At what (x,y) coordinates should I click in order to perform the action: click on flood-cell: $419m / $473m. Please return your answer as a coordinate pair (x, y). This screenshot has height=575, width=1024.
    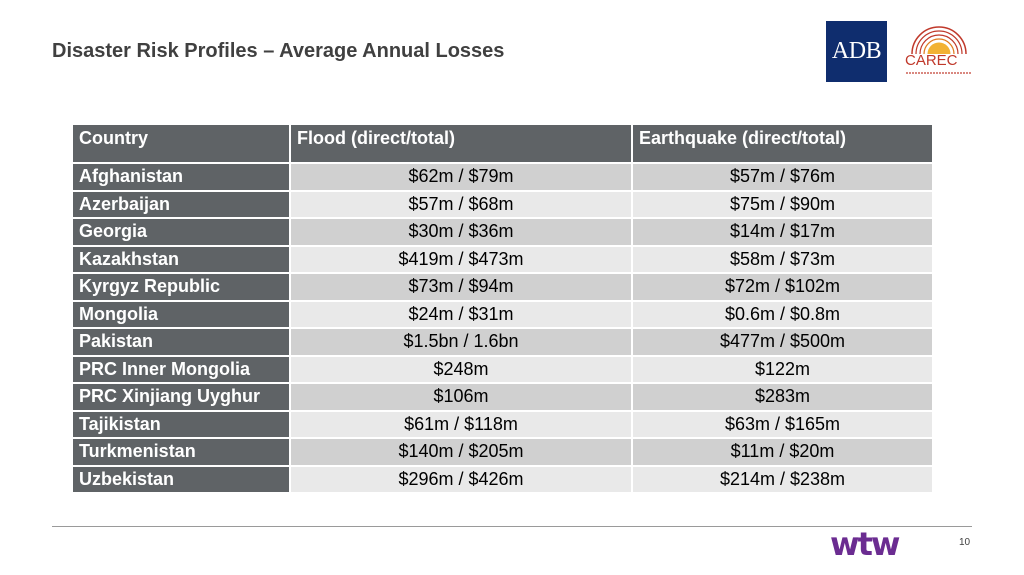
    Looking at the image, I should click on (461, 259).